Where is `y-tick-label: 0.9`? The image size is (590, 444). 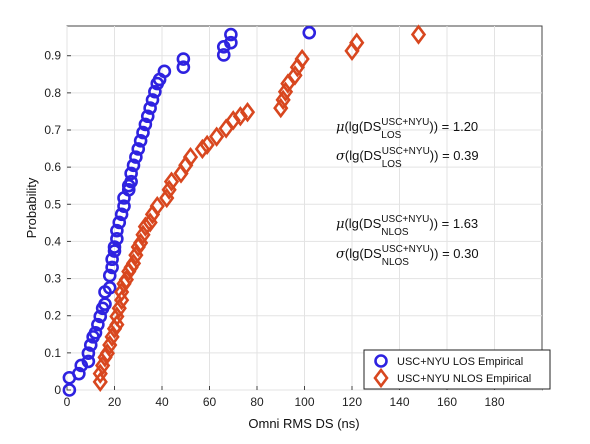
y-tick-label: 0.9 is located at coordinates (52, 56).